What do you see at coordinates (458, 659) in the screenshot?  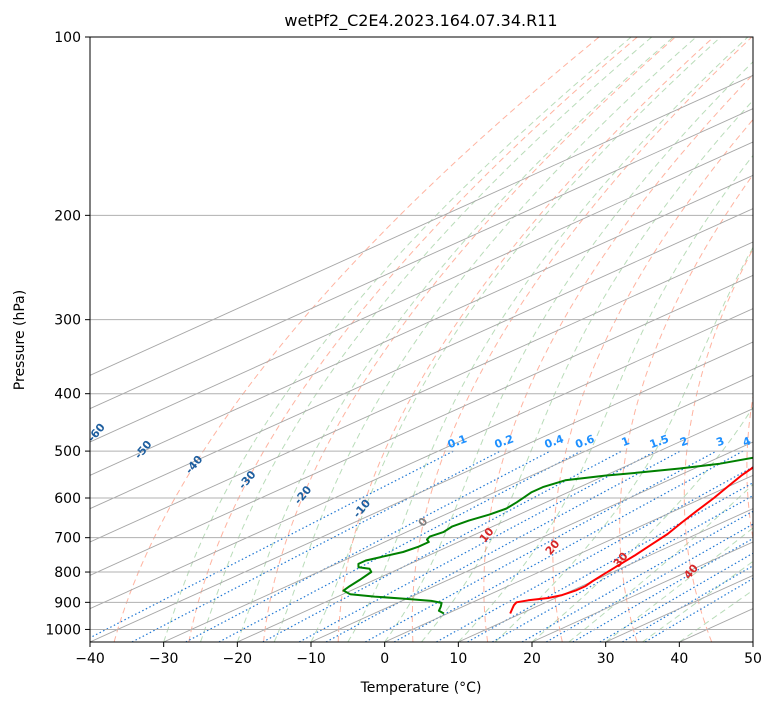 I see `x-tick-label: 10` at bounding box center [458, 659].